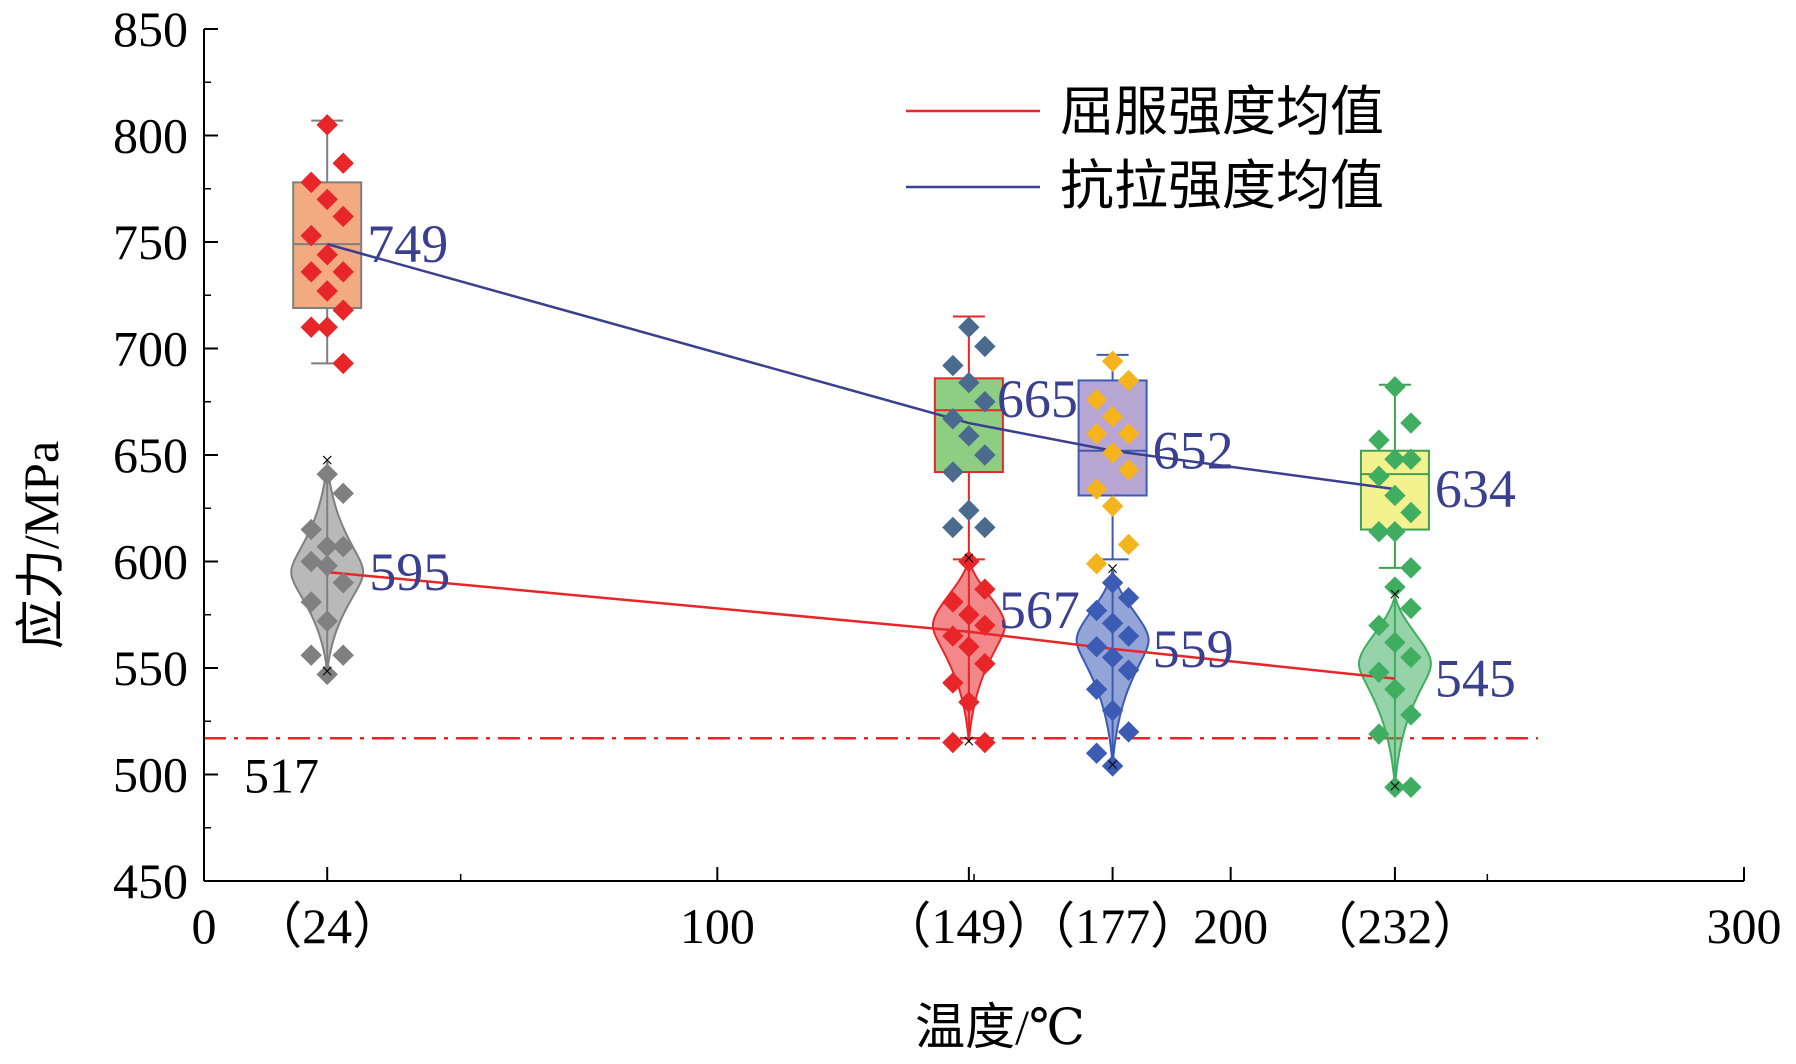 Image resolution: width=1796 pixels, height=1064 pixels. What do you see at coordinates (150, 562) in the screenshot?
I see `y-tick-label: 600` at bounding box center [150, 562].